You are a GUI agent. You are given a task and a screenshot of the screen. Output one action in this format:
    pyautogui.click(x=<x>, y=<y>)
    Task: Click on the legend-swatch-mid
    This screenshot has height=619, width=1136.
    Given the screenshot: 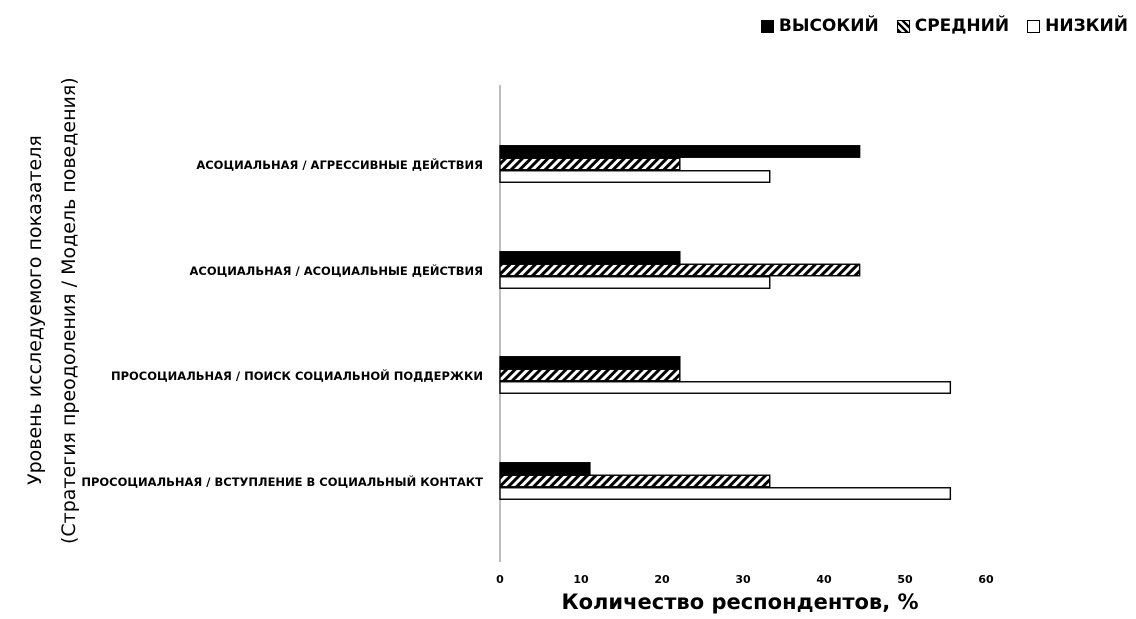 What is the action you would take?
    pyautogui.click(x=903, y=26)
    